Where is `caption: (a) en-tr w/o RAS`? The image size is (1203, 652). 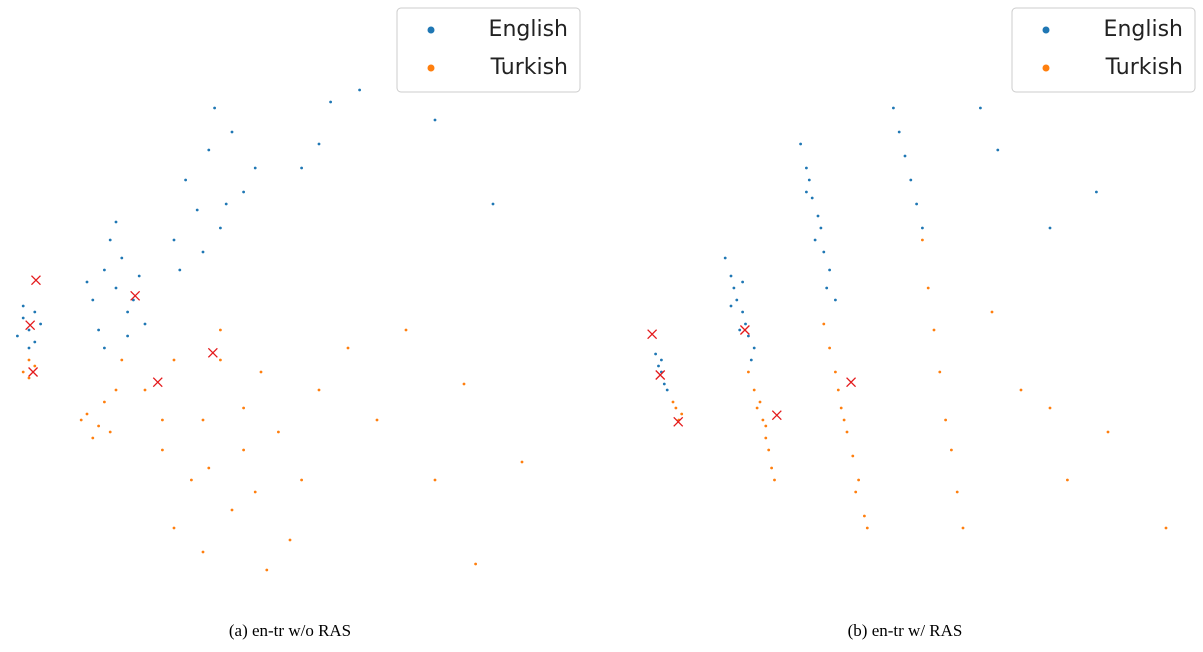 caption: (a) en-tr w/o RAS is located at coordinates (290, 630).